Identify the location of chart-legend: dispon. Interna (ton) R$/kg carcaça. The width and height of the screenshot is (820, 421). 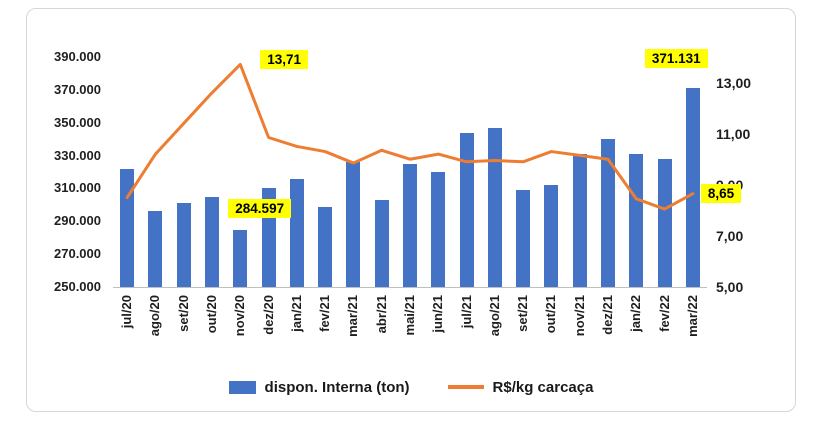
(411, 387).